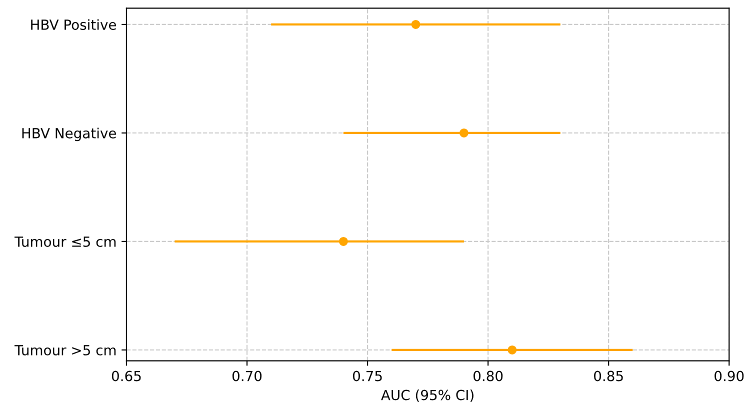  Describe the element at coordinates (608, 376) in the screenshot. I see `x-tick-label: 0.85` at that location.